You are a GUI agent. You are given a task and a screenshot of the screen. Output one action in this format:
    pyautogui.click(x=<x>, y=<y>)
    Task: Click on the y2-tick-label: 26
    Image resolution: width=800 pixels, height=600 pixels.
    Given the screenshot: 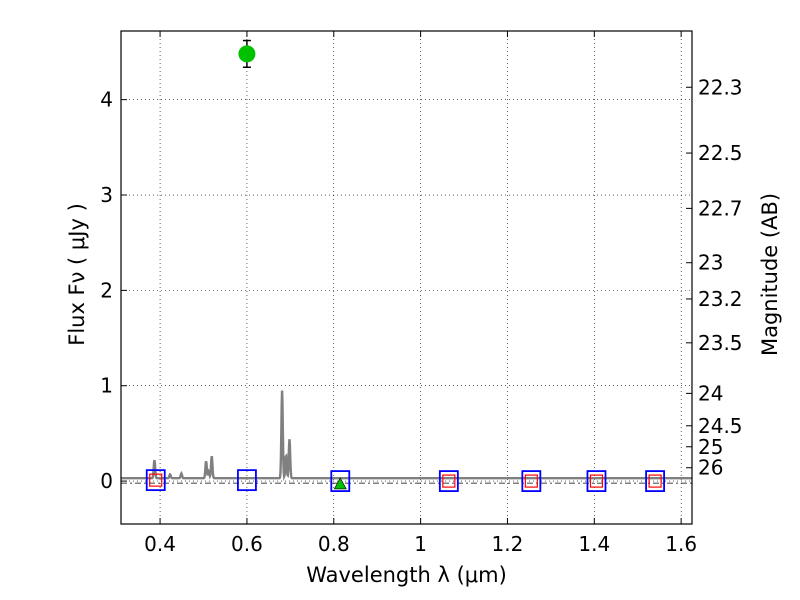 What is the action you would take?
    pyautogui.click(x=710, y=468)
    